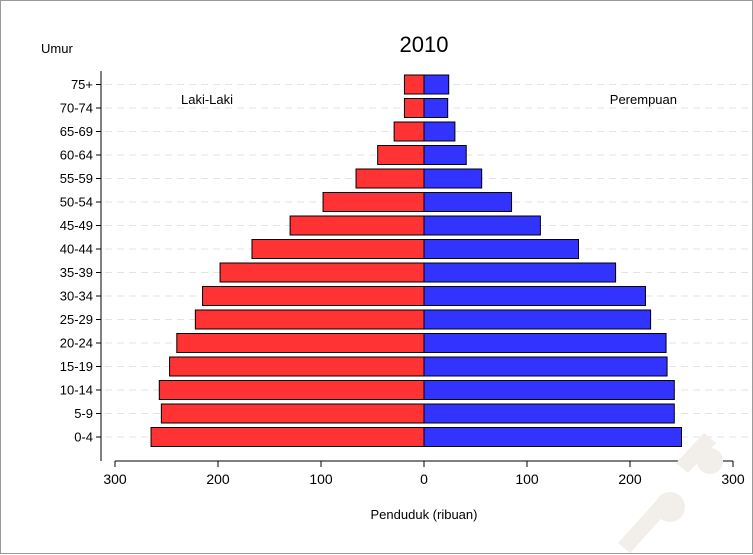 The width and height of the screenshot is (753, 555). I want to click on bar-perempuan-75+, so click(436, 84).